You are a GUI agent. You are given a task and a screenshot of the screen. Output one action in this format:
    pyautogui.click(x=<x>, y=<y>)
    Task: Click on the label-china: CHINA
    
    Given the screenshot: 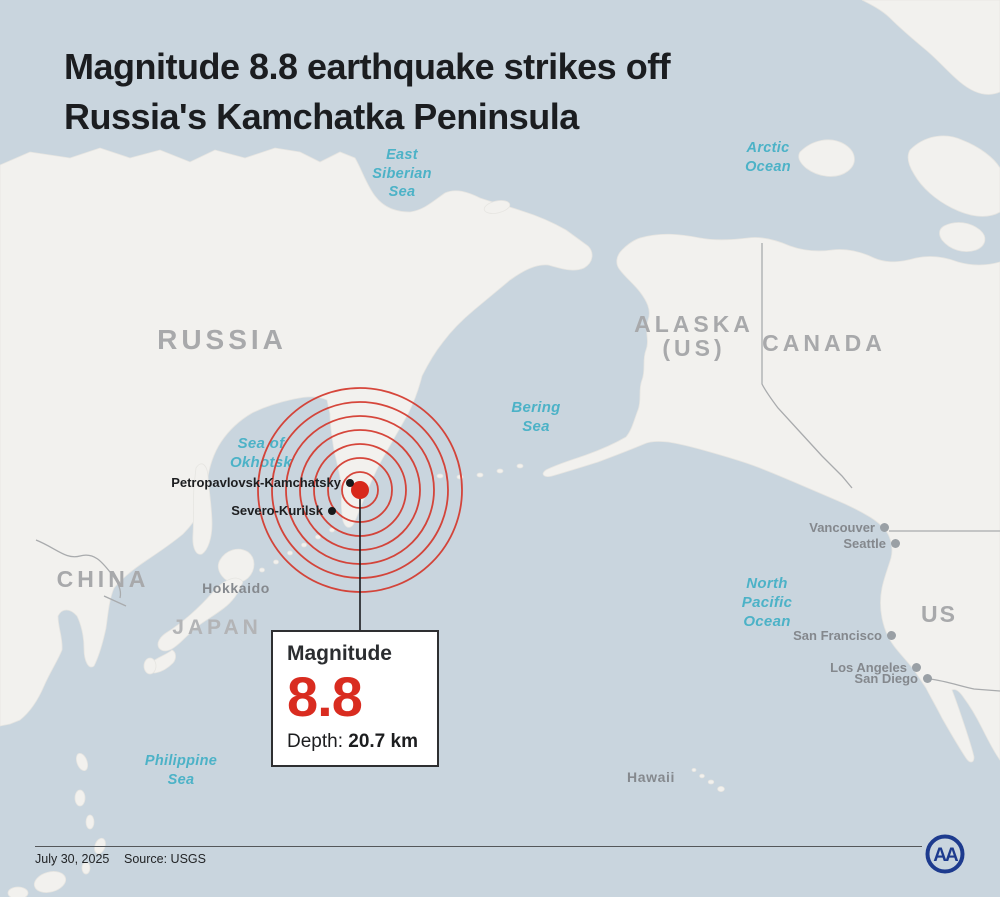 What is the action you would take?
    pyautogui.click(x=103, y=579)
    